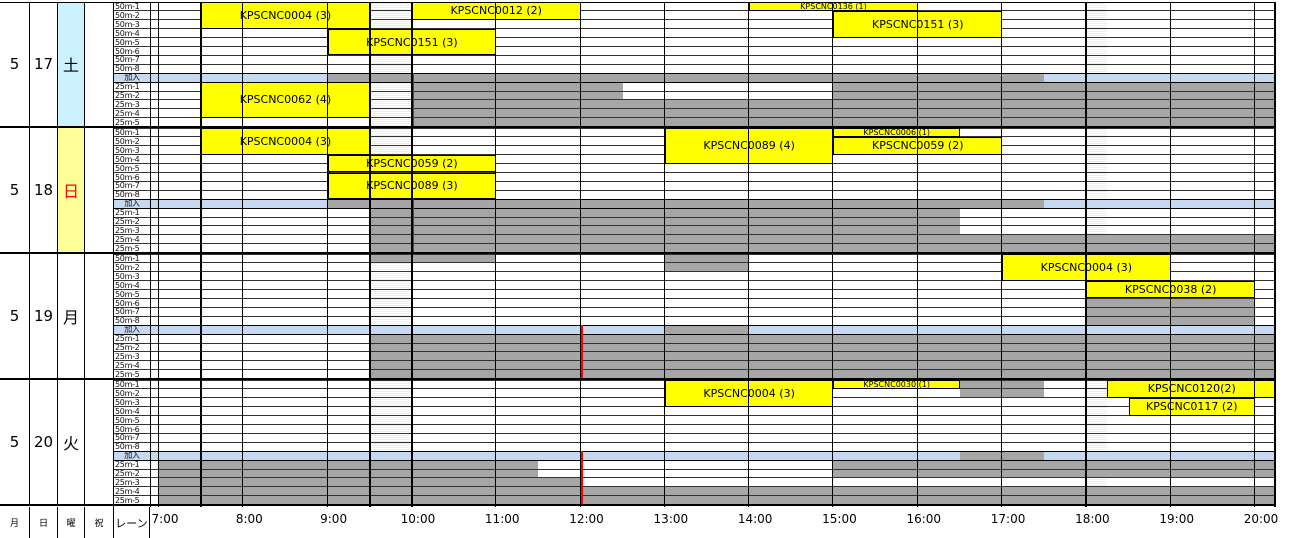  I want to click on lane-label: 50m-4, so click(127, 285).